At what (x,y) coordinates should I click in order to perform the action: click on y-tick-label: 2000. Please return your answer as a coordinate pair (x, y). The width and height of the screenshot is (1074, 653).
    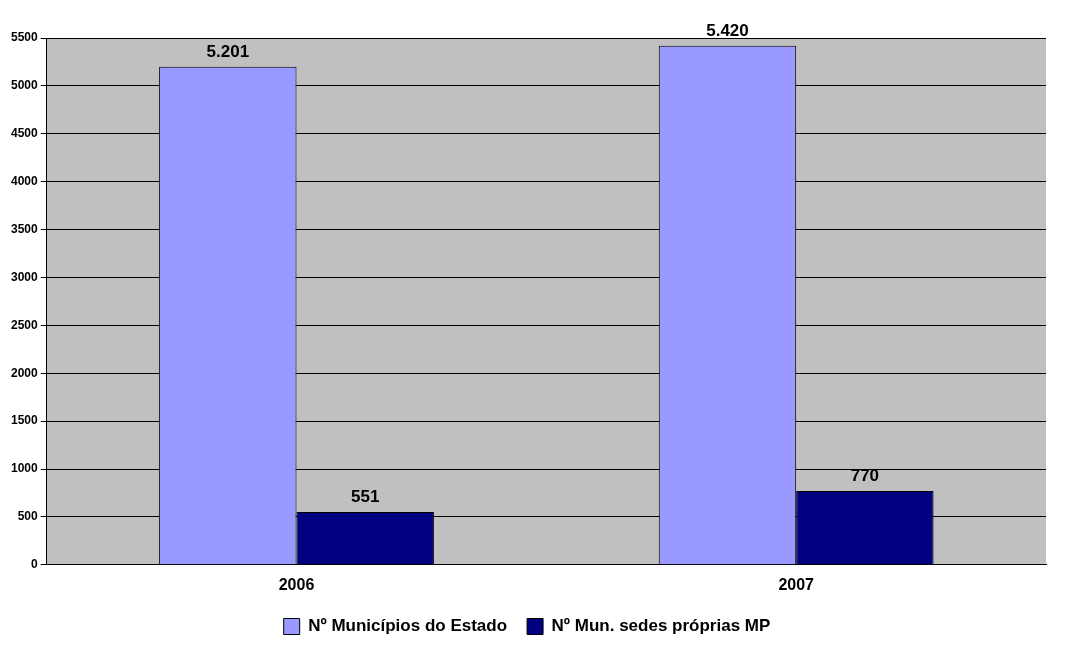
    Looking at the image, I should click on (24, 372).